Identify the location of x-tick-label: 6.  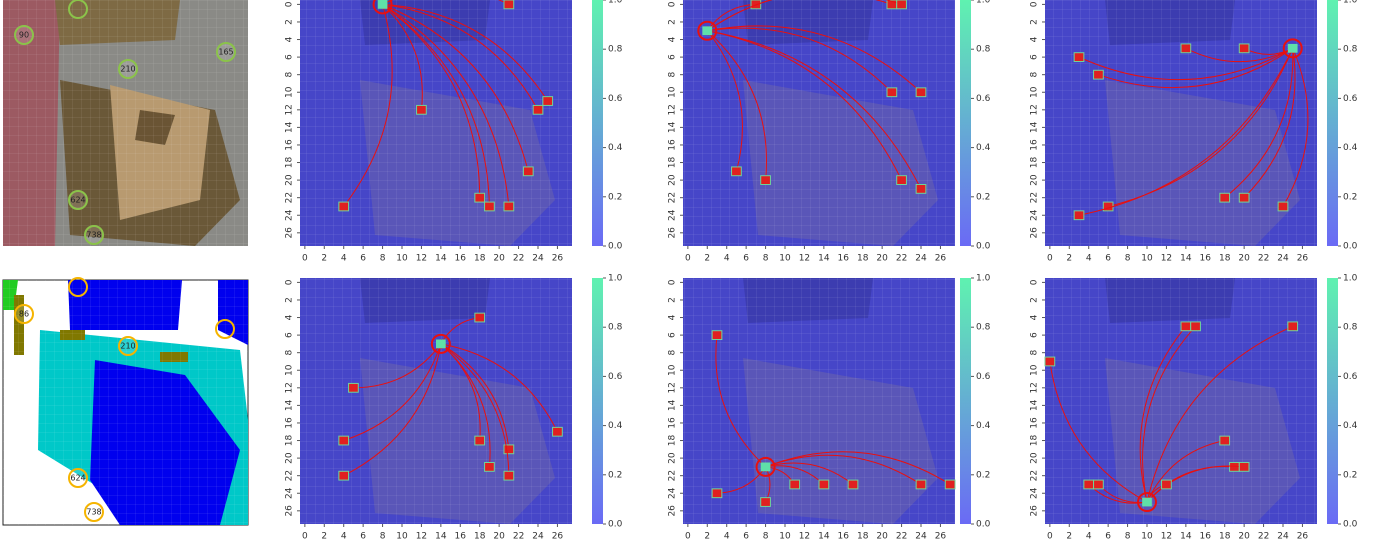
(1108, 537).